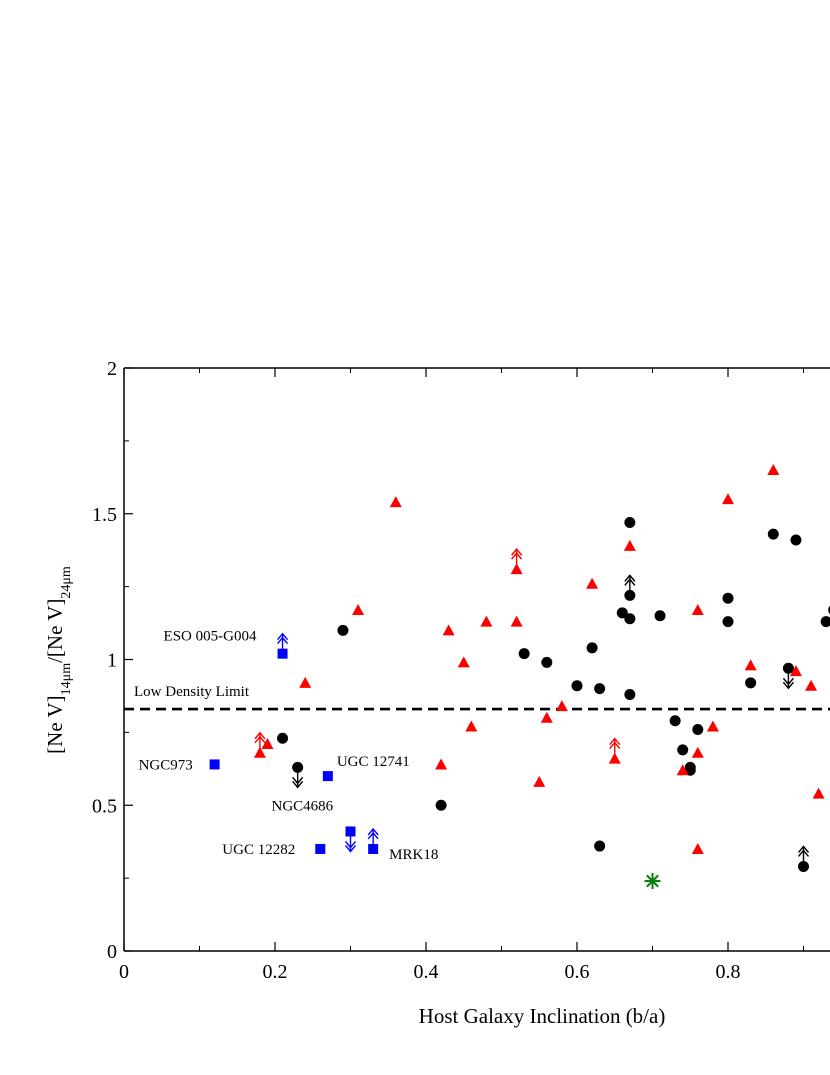 The image size is (830, 1075). What do you see at coordinates (55, 631) in the screenshot?
I see `y-axis-title-part: /[Ne V]` at bounding box center [55, 631].